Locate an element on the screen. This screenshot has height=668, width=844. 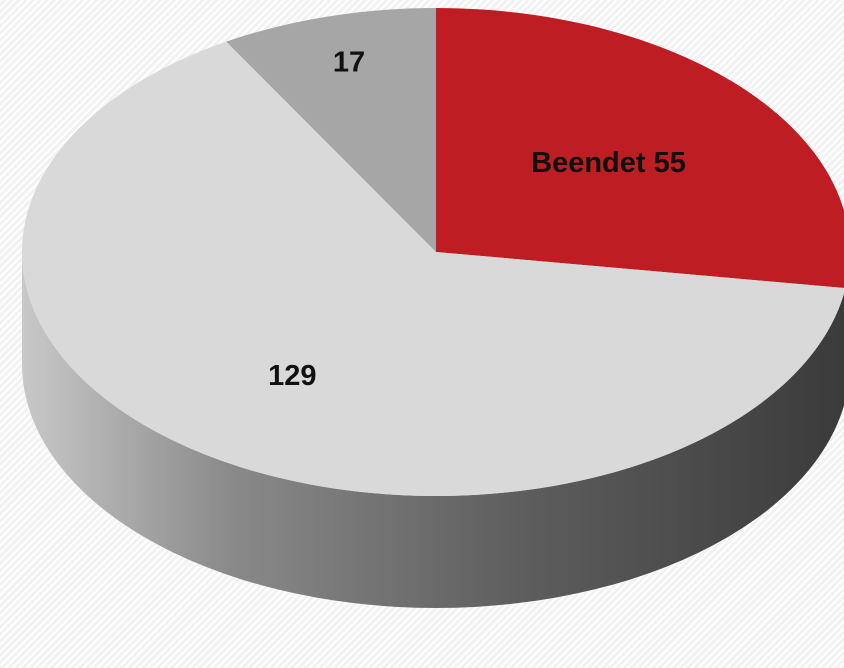
data-label: 17 is located at coordinates (349, 62).